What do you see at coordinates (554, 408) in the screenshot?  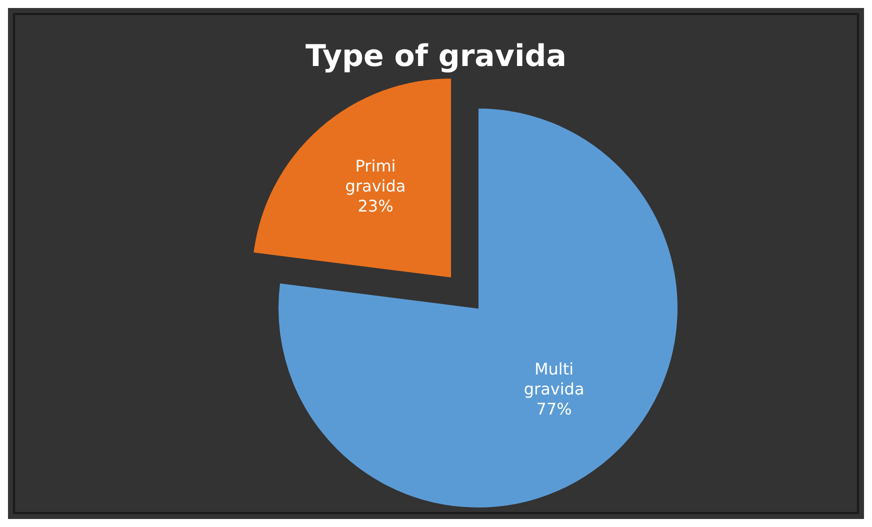 I see `data-label: 77%` at bounding box center [554, 408].